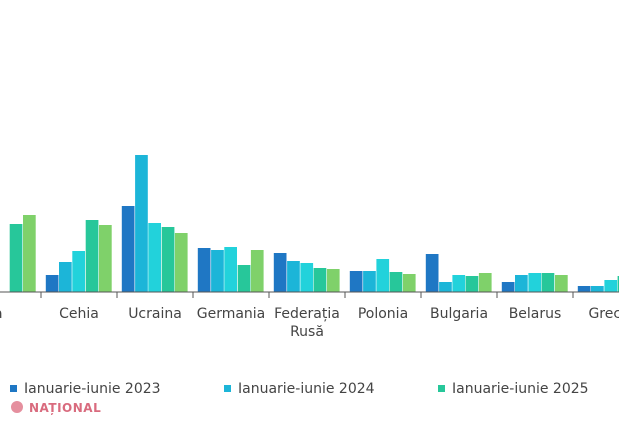 The image size is (619, 421). What do you see at coordinates (459, 314) in the screenshot?
I see `x-tick-label-6: Bulgaria` at bounding box center [459, 314].